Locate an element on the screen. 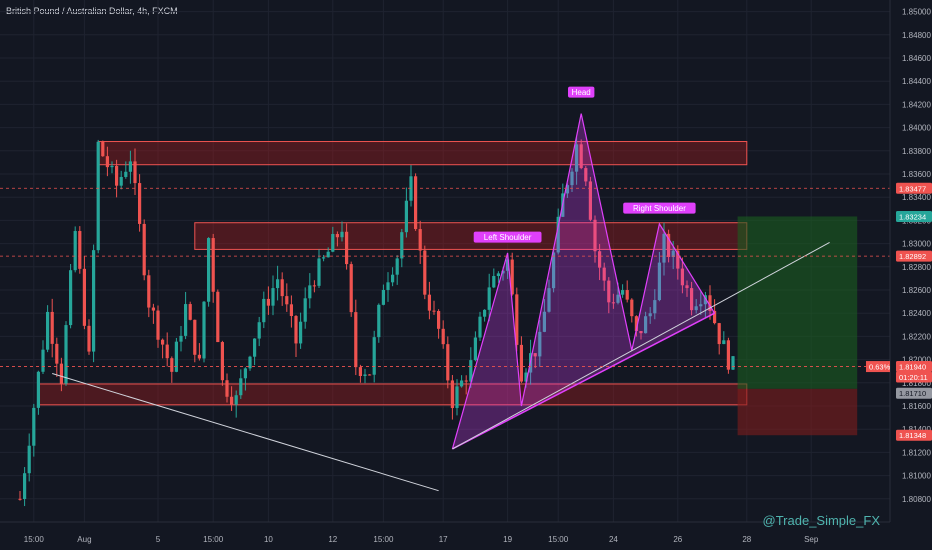  time-tick-label: 12 is located at coordinates (332, 539).